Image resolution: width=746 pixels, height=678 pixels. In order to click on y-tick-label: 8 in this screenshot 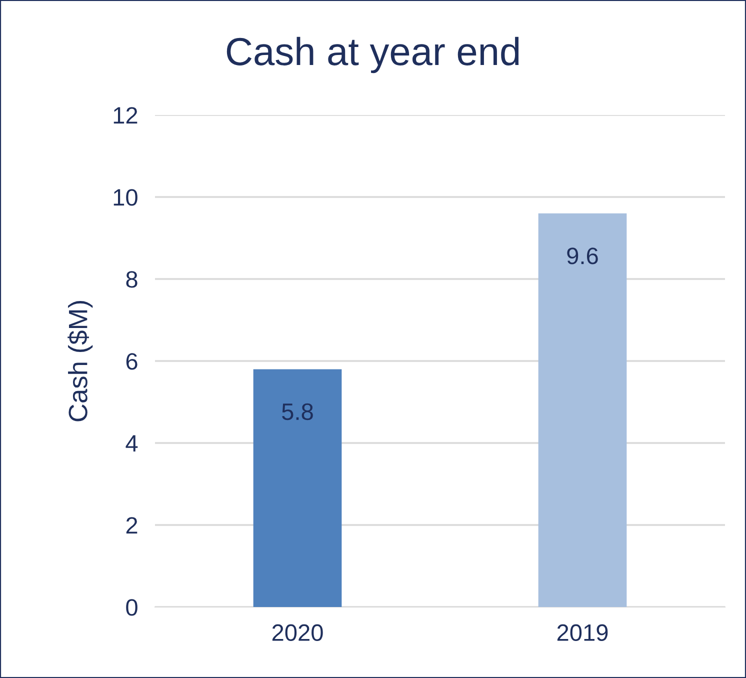, I will do `click(132, 279)`.